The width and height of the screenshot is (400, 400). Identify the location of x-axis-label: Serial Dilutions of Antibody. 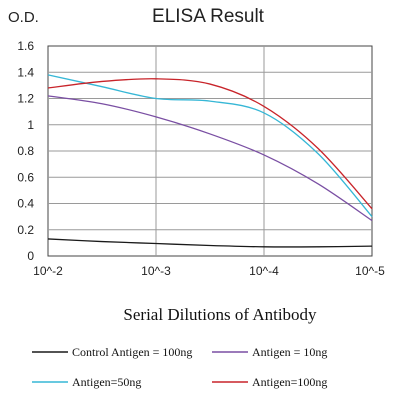
(220, 314).